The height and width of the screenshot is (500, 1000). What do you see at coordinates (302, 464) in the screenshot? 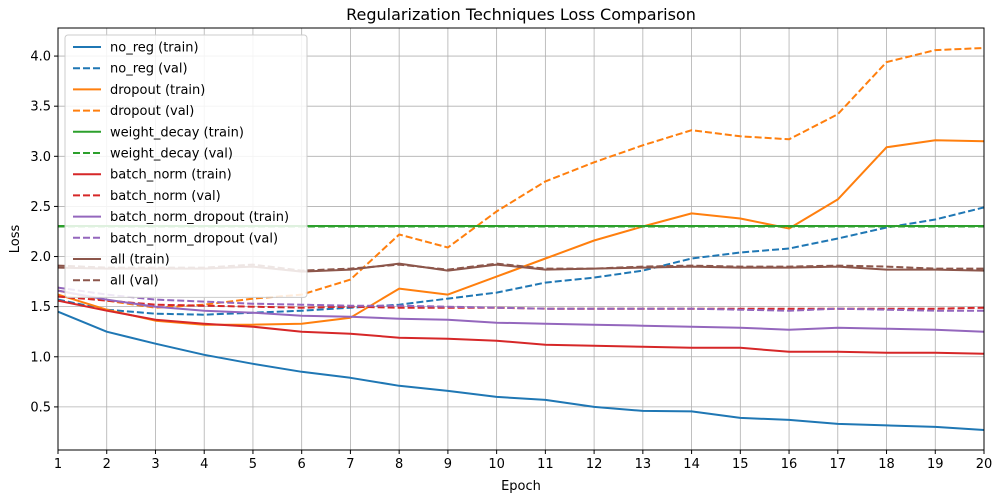
I see `x-tick-label: 6` at bounding box center [302, 464].